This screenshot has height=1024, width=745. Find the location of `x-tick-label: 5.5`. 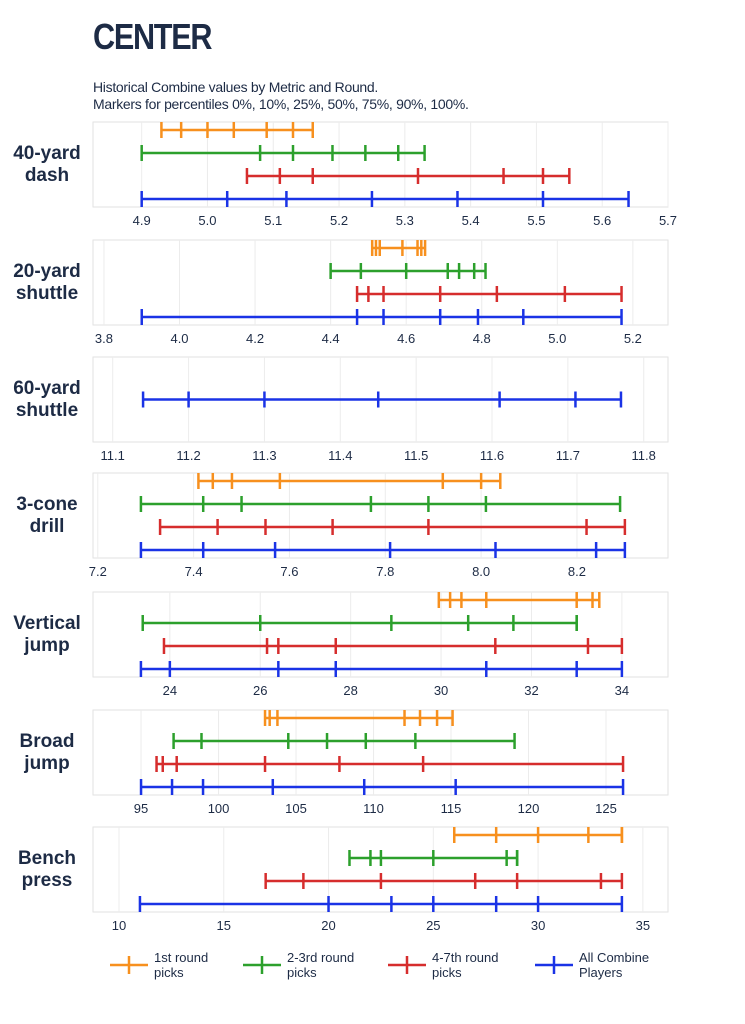

x-tick-label: 5.5 is located at coordinates (536, 220).